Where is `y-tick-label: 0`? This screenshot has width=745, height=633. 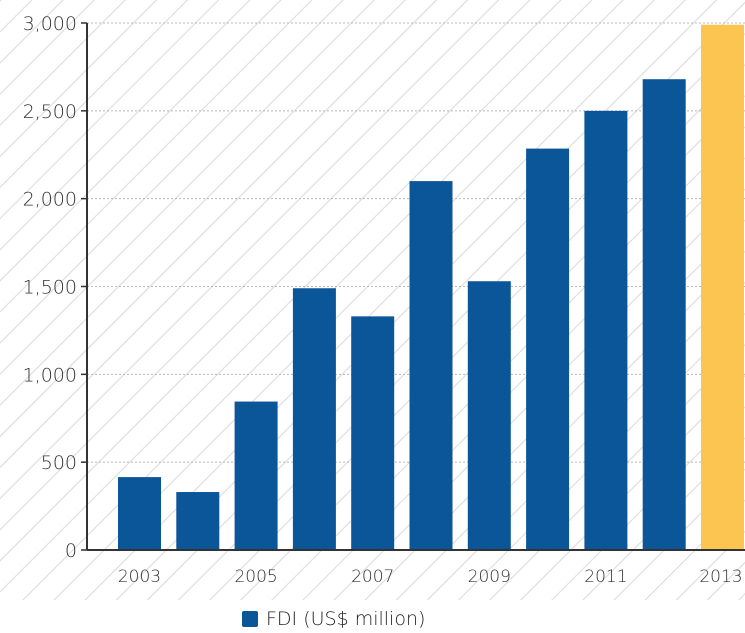
y-tick-label: 0 is located at coordinates (71, 551).